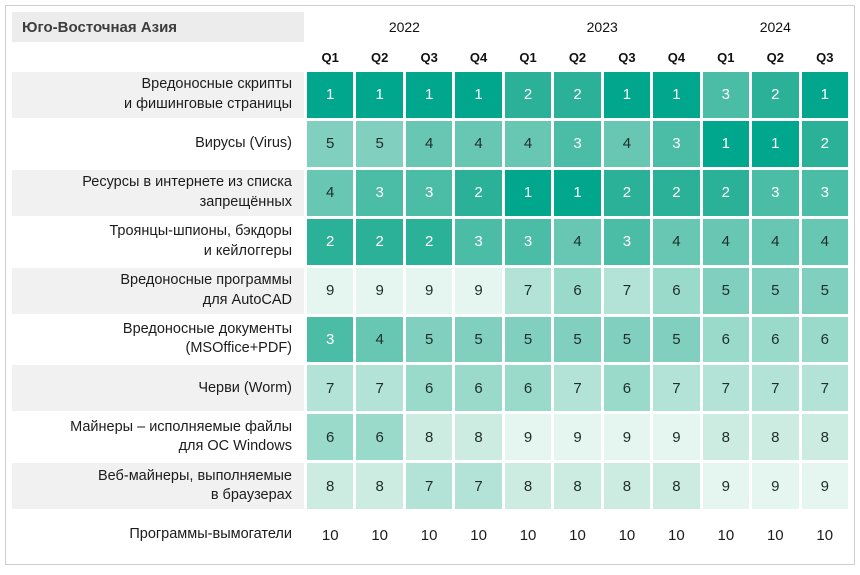  What do you see at coordinates (158, 241) in the screenshot?
I see `row-label: Троянцы-шпионы, бэкдоры и кейлоггеры` at bounding box center [158, 241].